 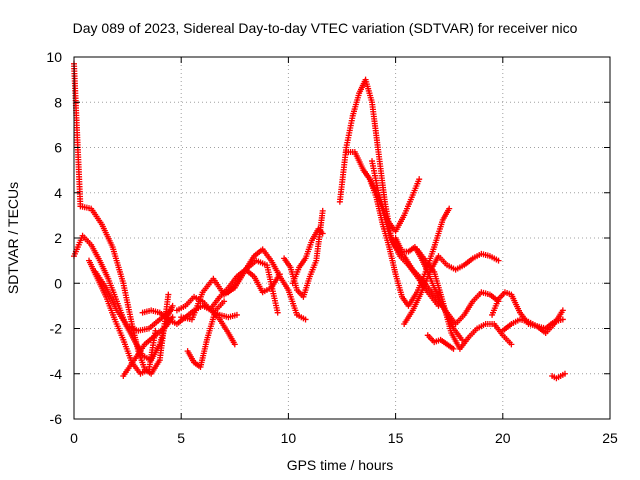 I want to click on series-track-h, so click(x=206, y=334).